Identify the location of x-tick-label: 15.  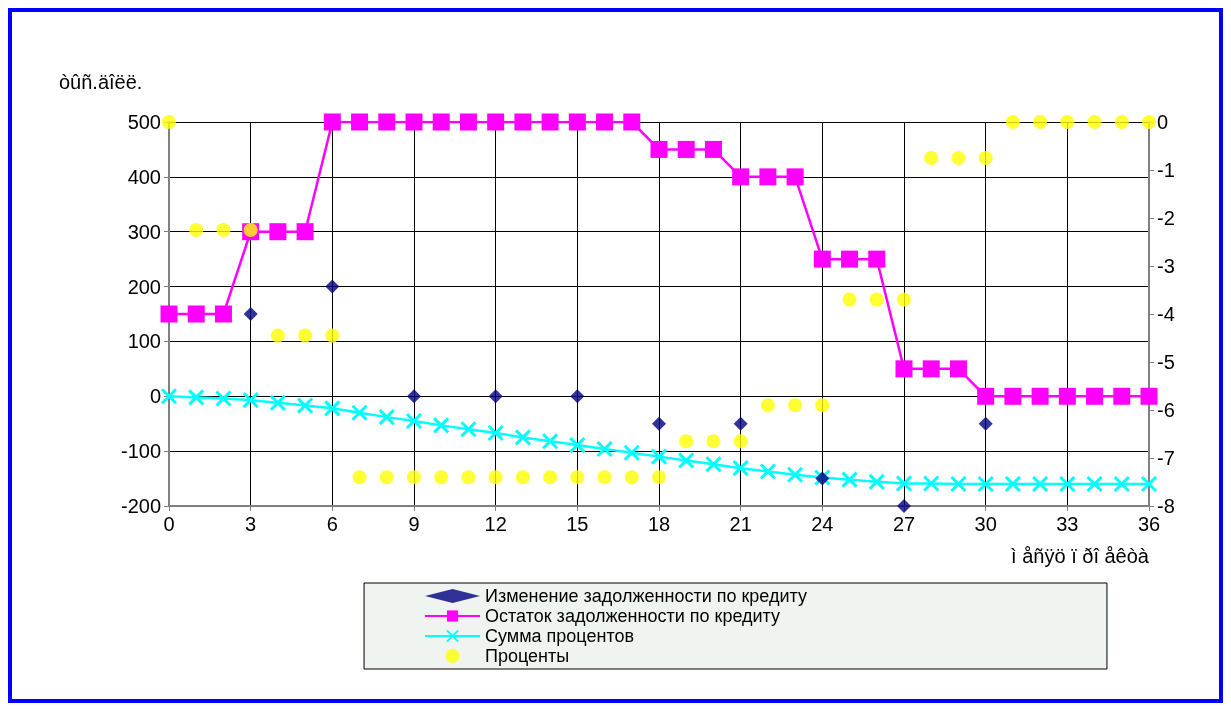
(577, 524).